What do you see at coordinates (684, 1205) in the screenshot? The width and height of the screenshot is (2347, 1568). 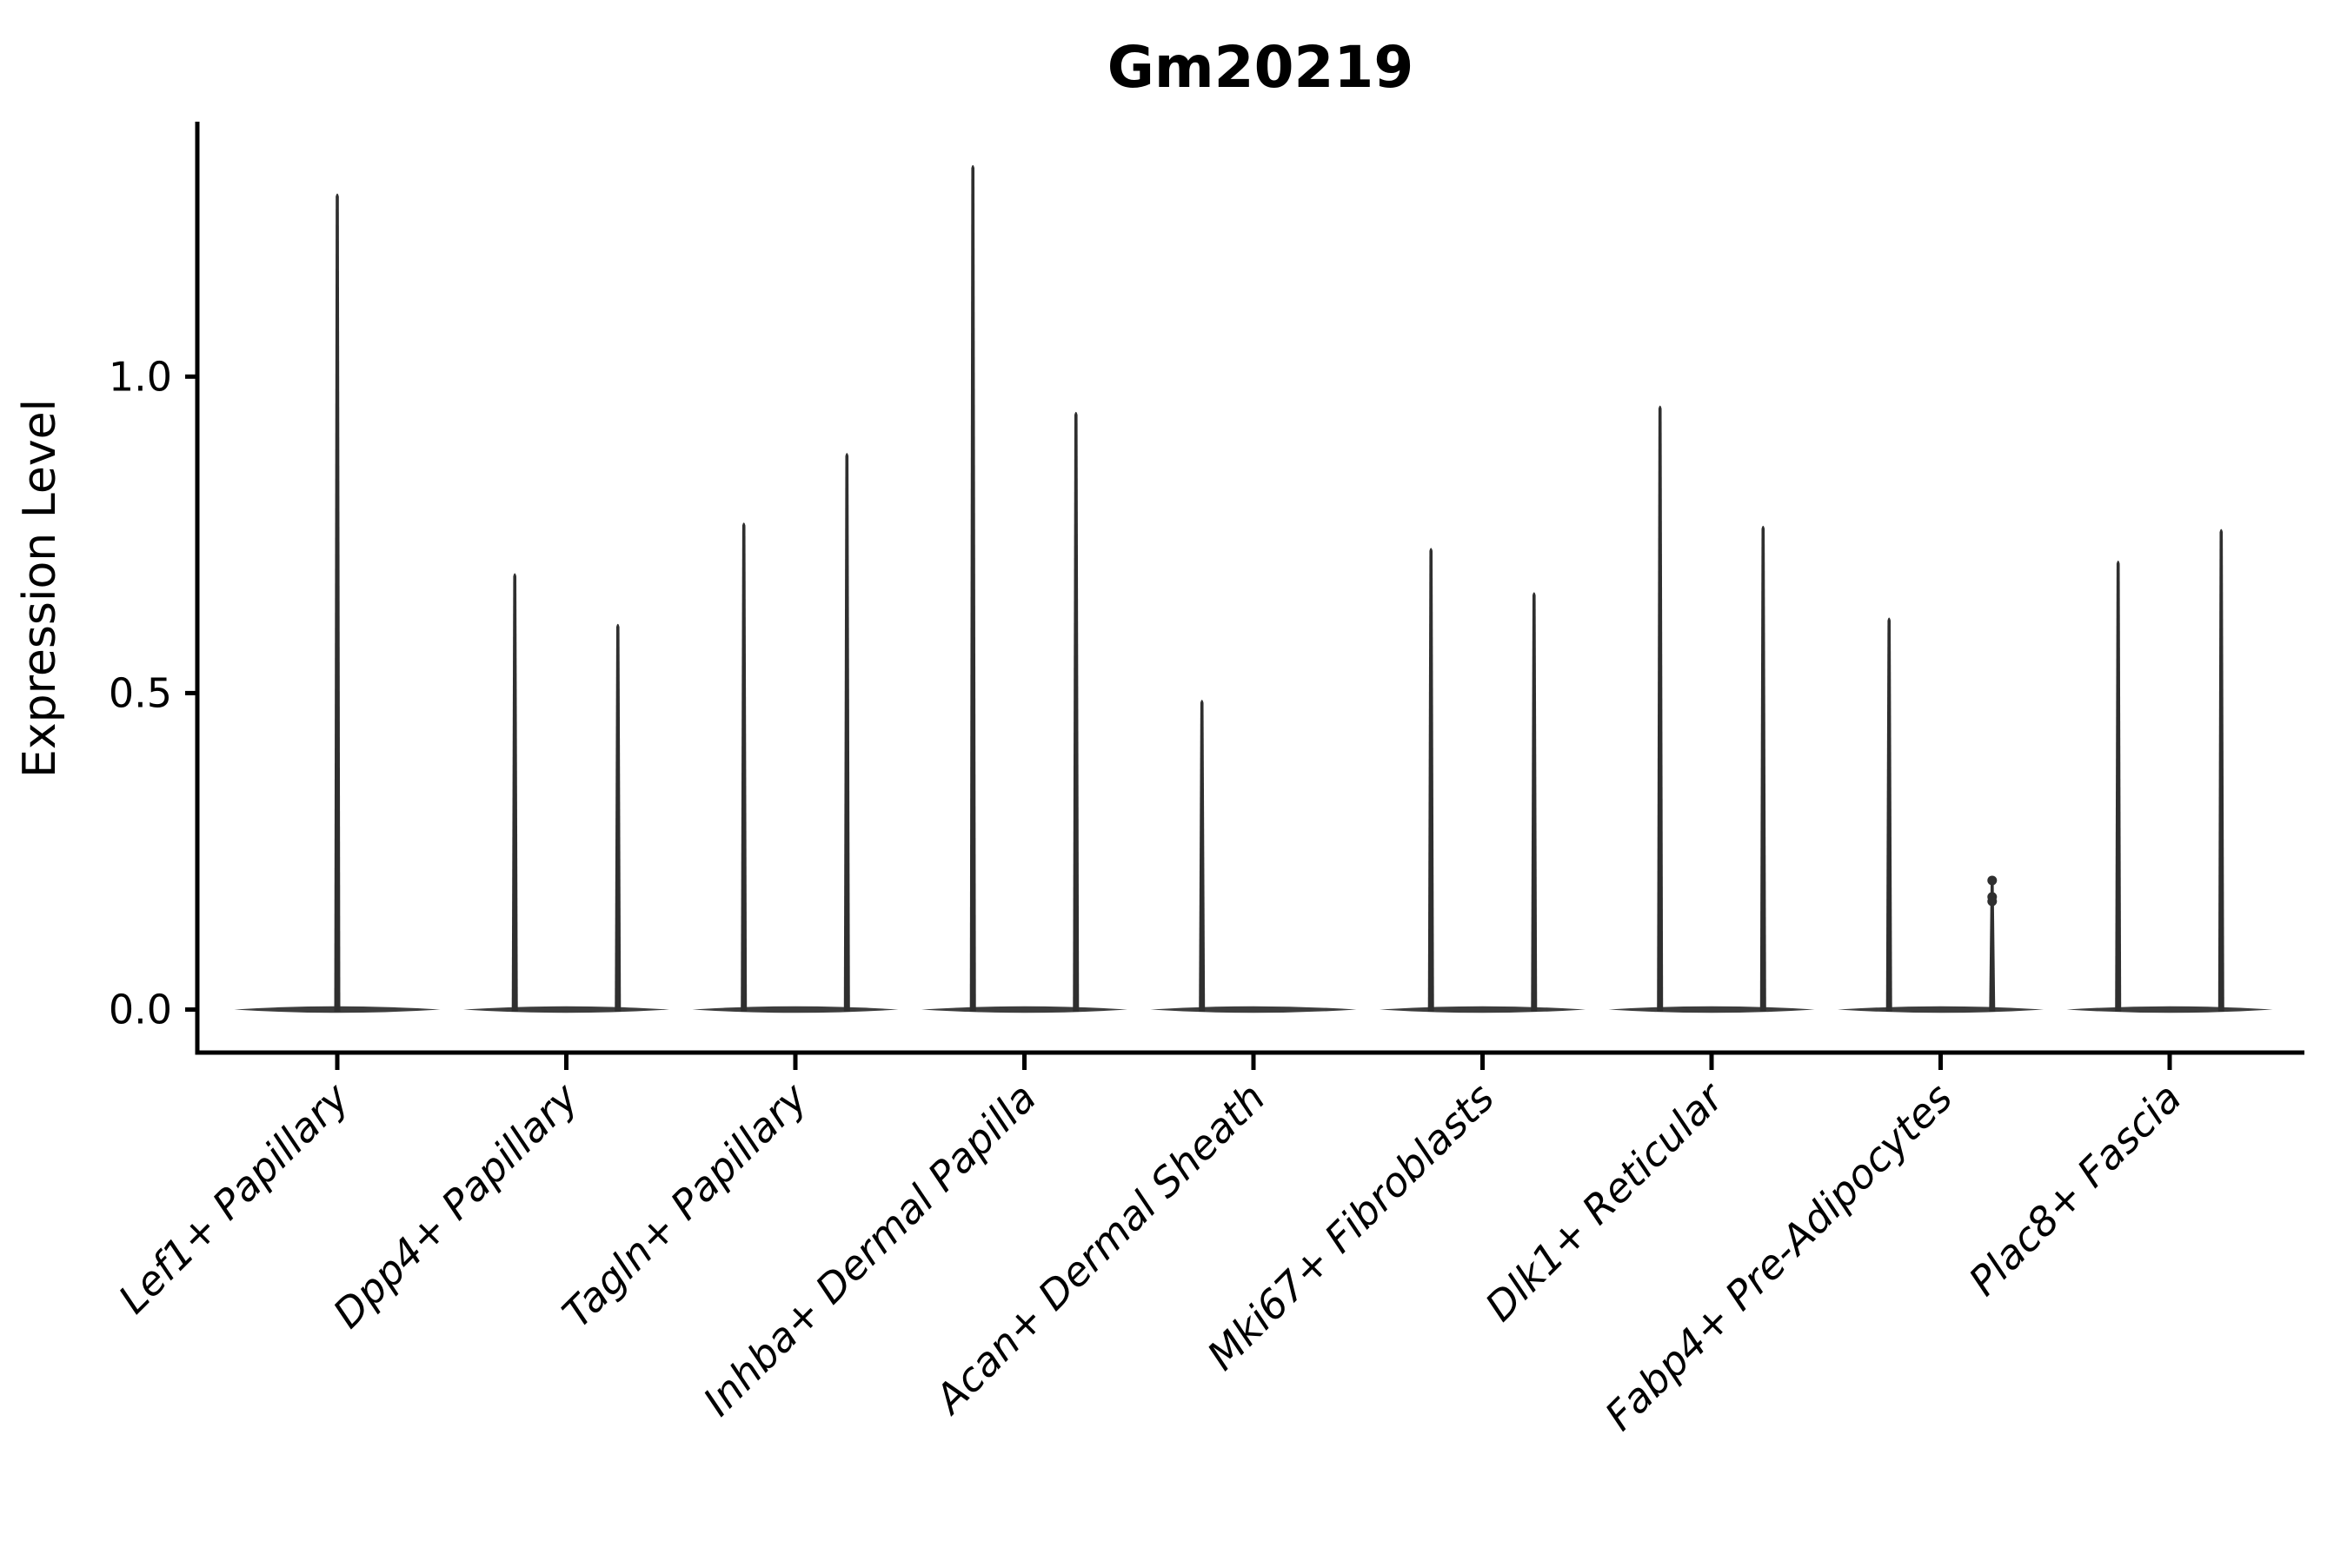 I see `x-tick-label: Tagln+ Papillary` at bounding box center [684, 1205].